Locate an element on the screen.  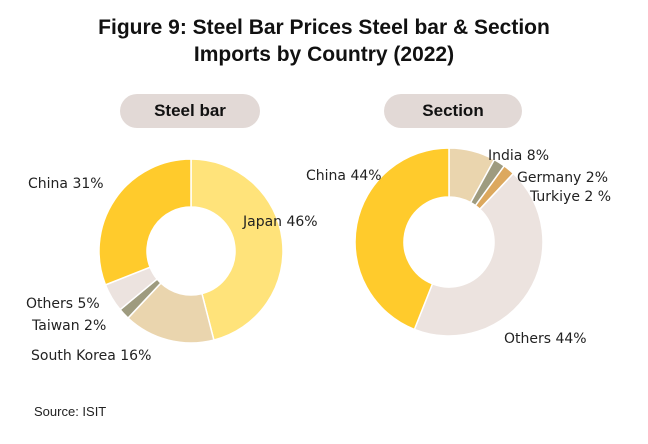
steel-bar-label-south-korea: South Korea 16% is located at coordinates (91, 356).